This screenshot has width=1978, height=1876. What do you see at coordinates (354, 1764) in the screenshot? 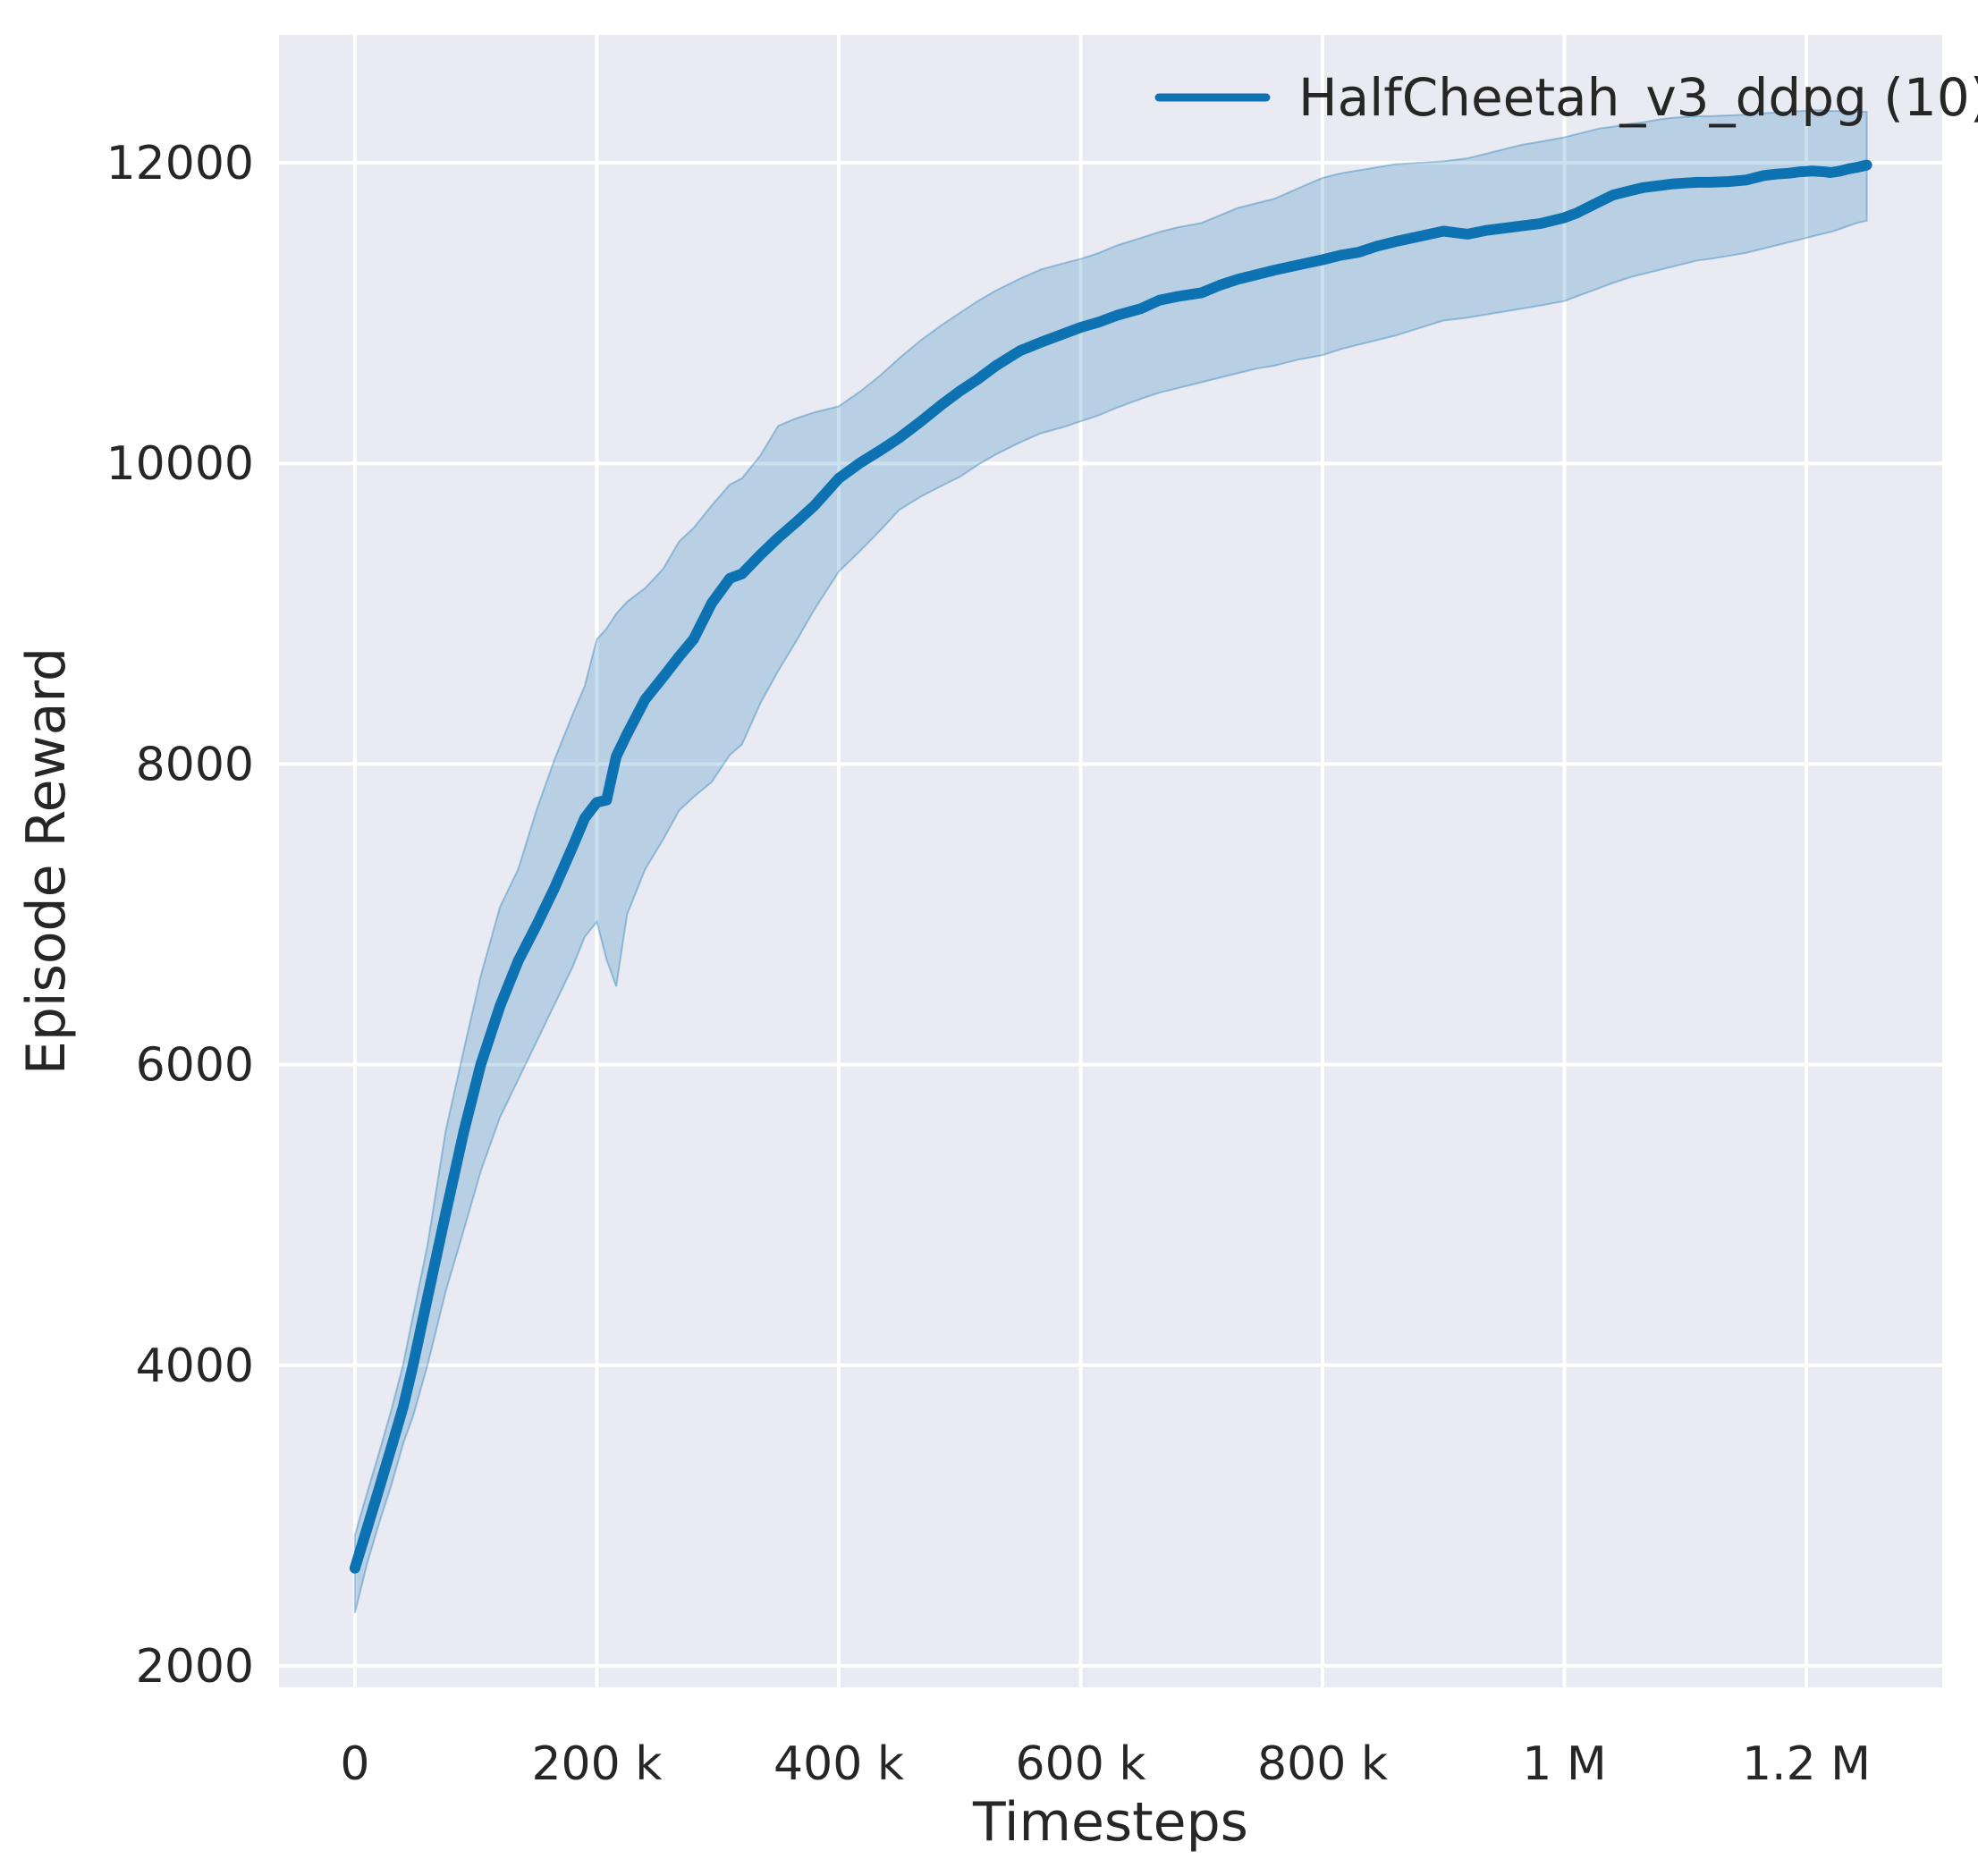
I see `x-tick-label: 0` at bounding box center [354, 1764].